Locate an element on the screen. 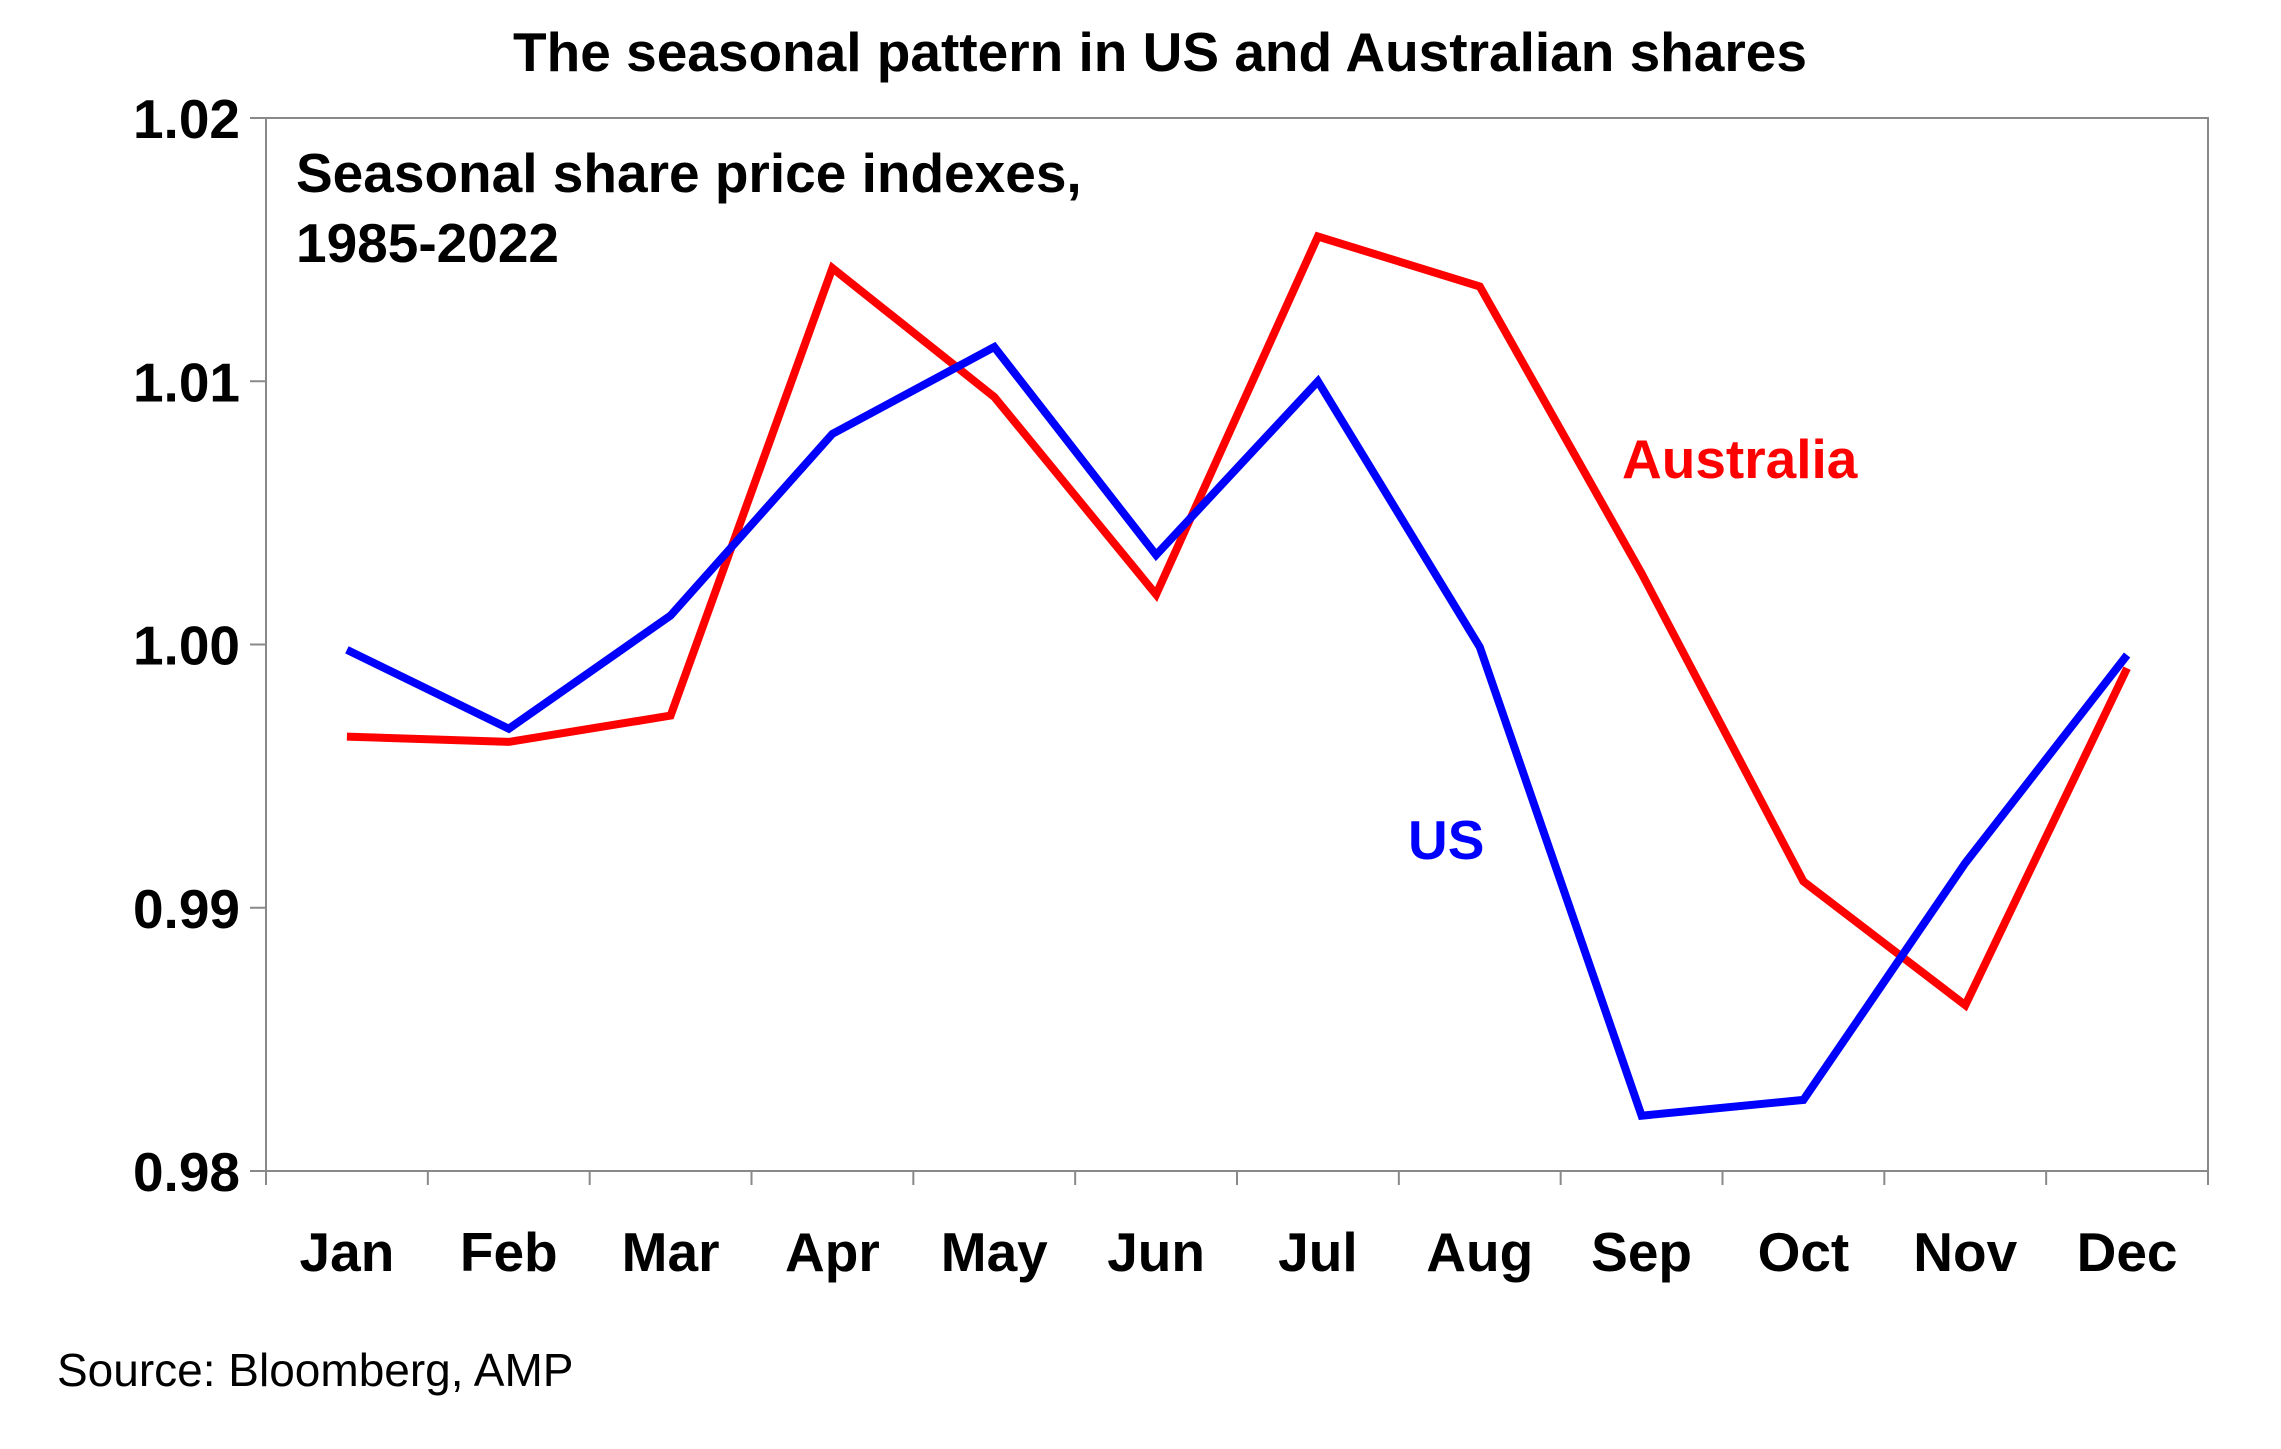 This screenshot has height=1449, width=2281. y-tick-label: 1.01 is located at coordinates (186, 382).